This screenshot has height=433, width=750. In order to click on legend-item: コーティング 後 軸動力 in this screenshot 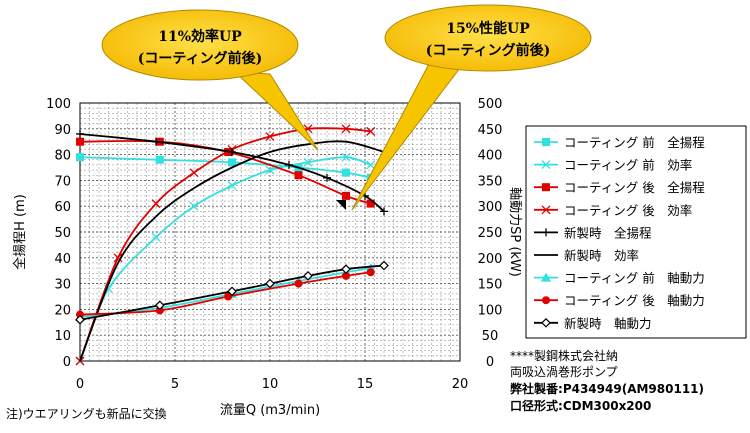, I will do `click(619, 300)`.